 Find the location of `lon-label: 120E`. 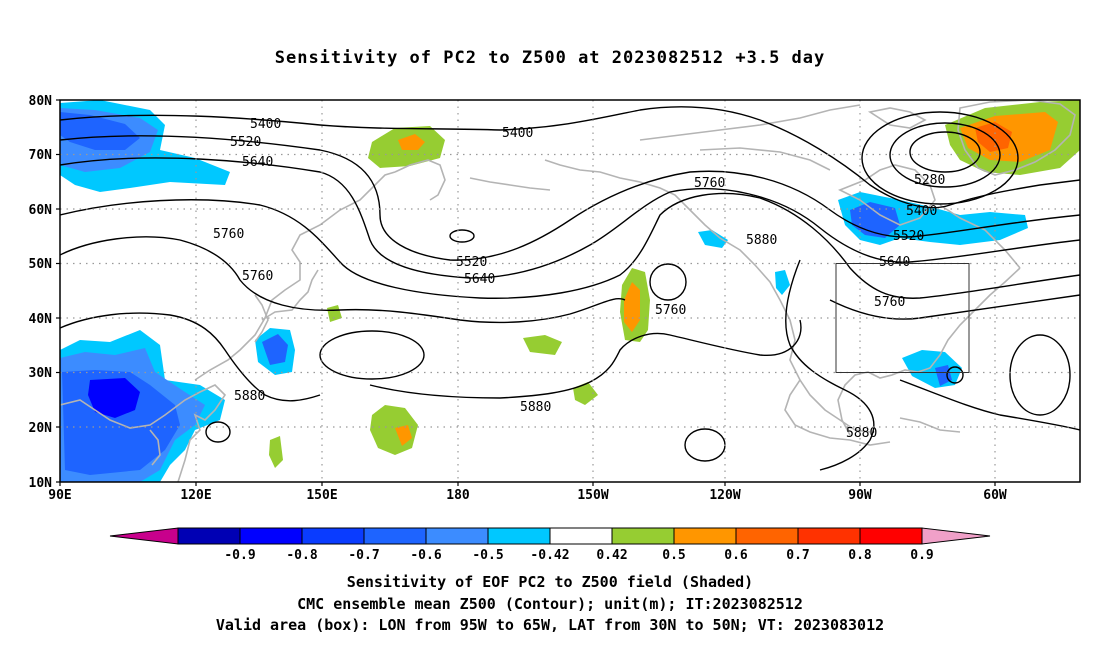

lon-label: 120E is located at coordinates (195, 495).